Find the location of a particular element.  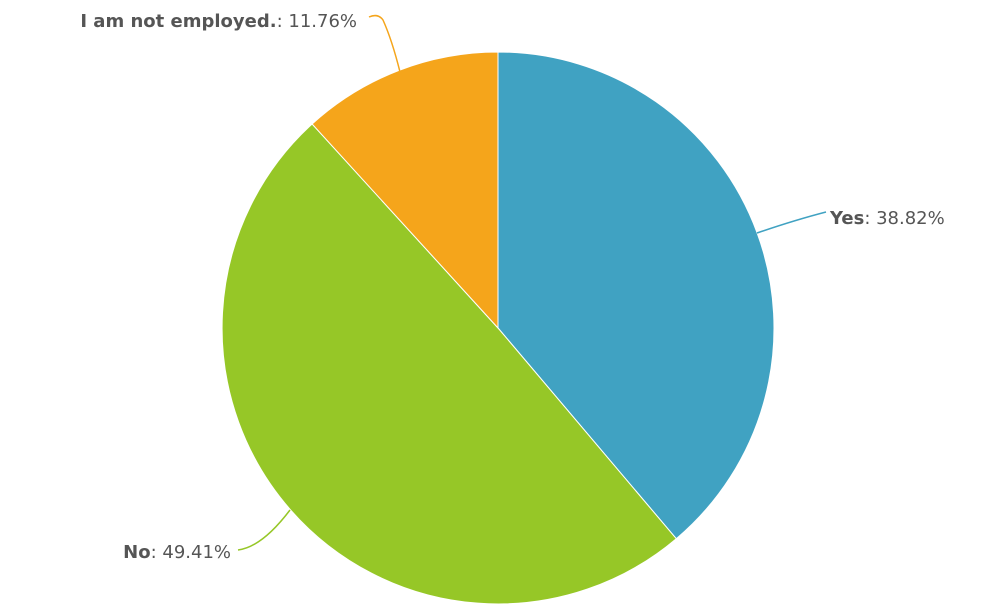

leader-line-i-am-not-employed is located at coordinates (384, 43).